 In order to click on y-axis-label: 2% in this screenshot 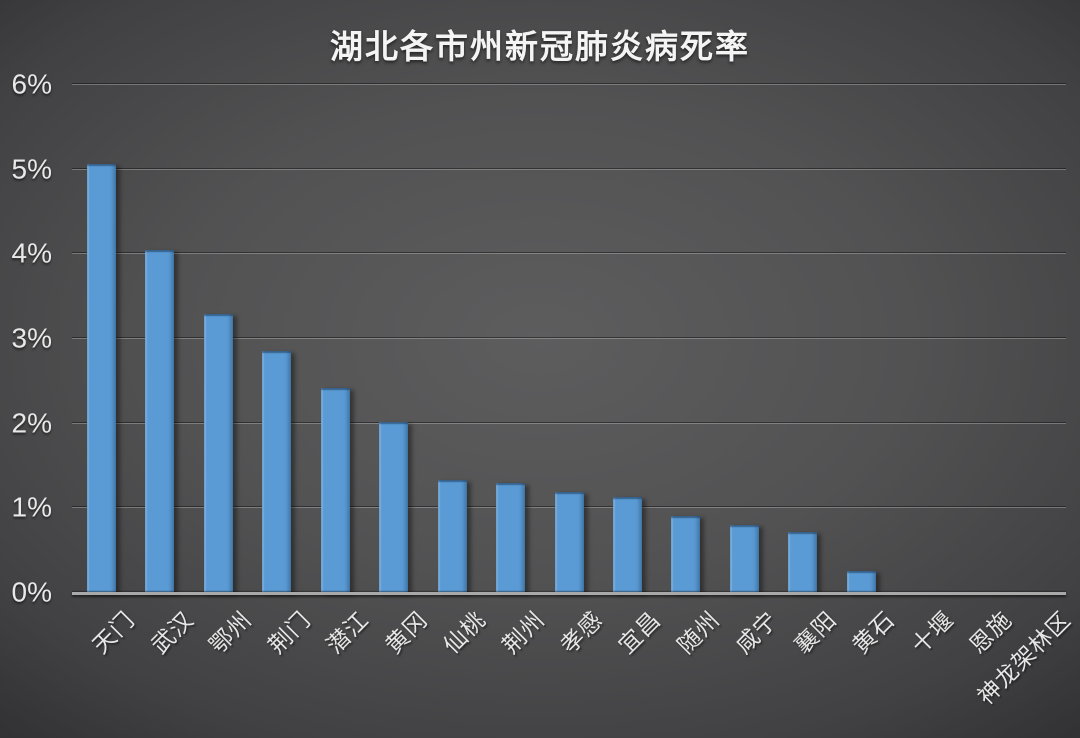, I will do `click(31, 423)`.